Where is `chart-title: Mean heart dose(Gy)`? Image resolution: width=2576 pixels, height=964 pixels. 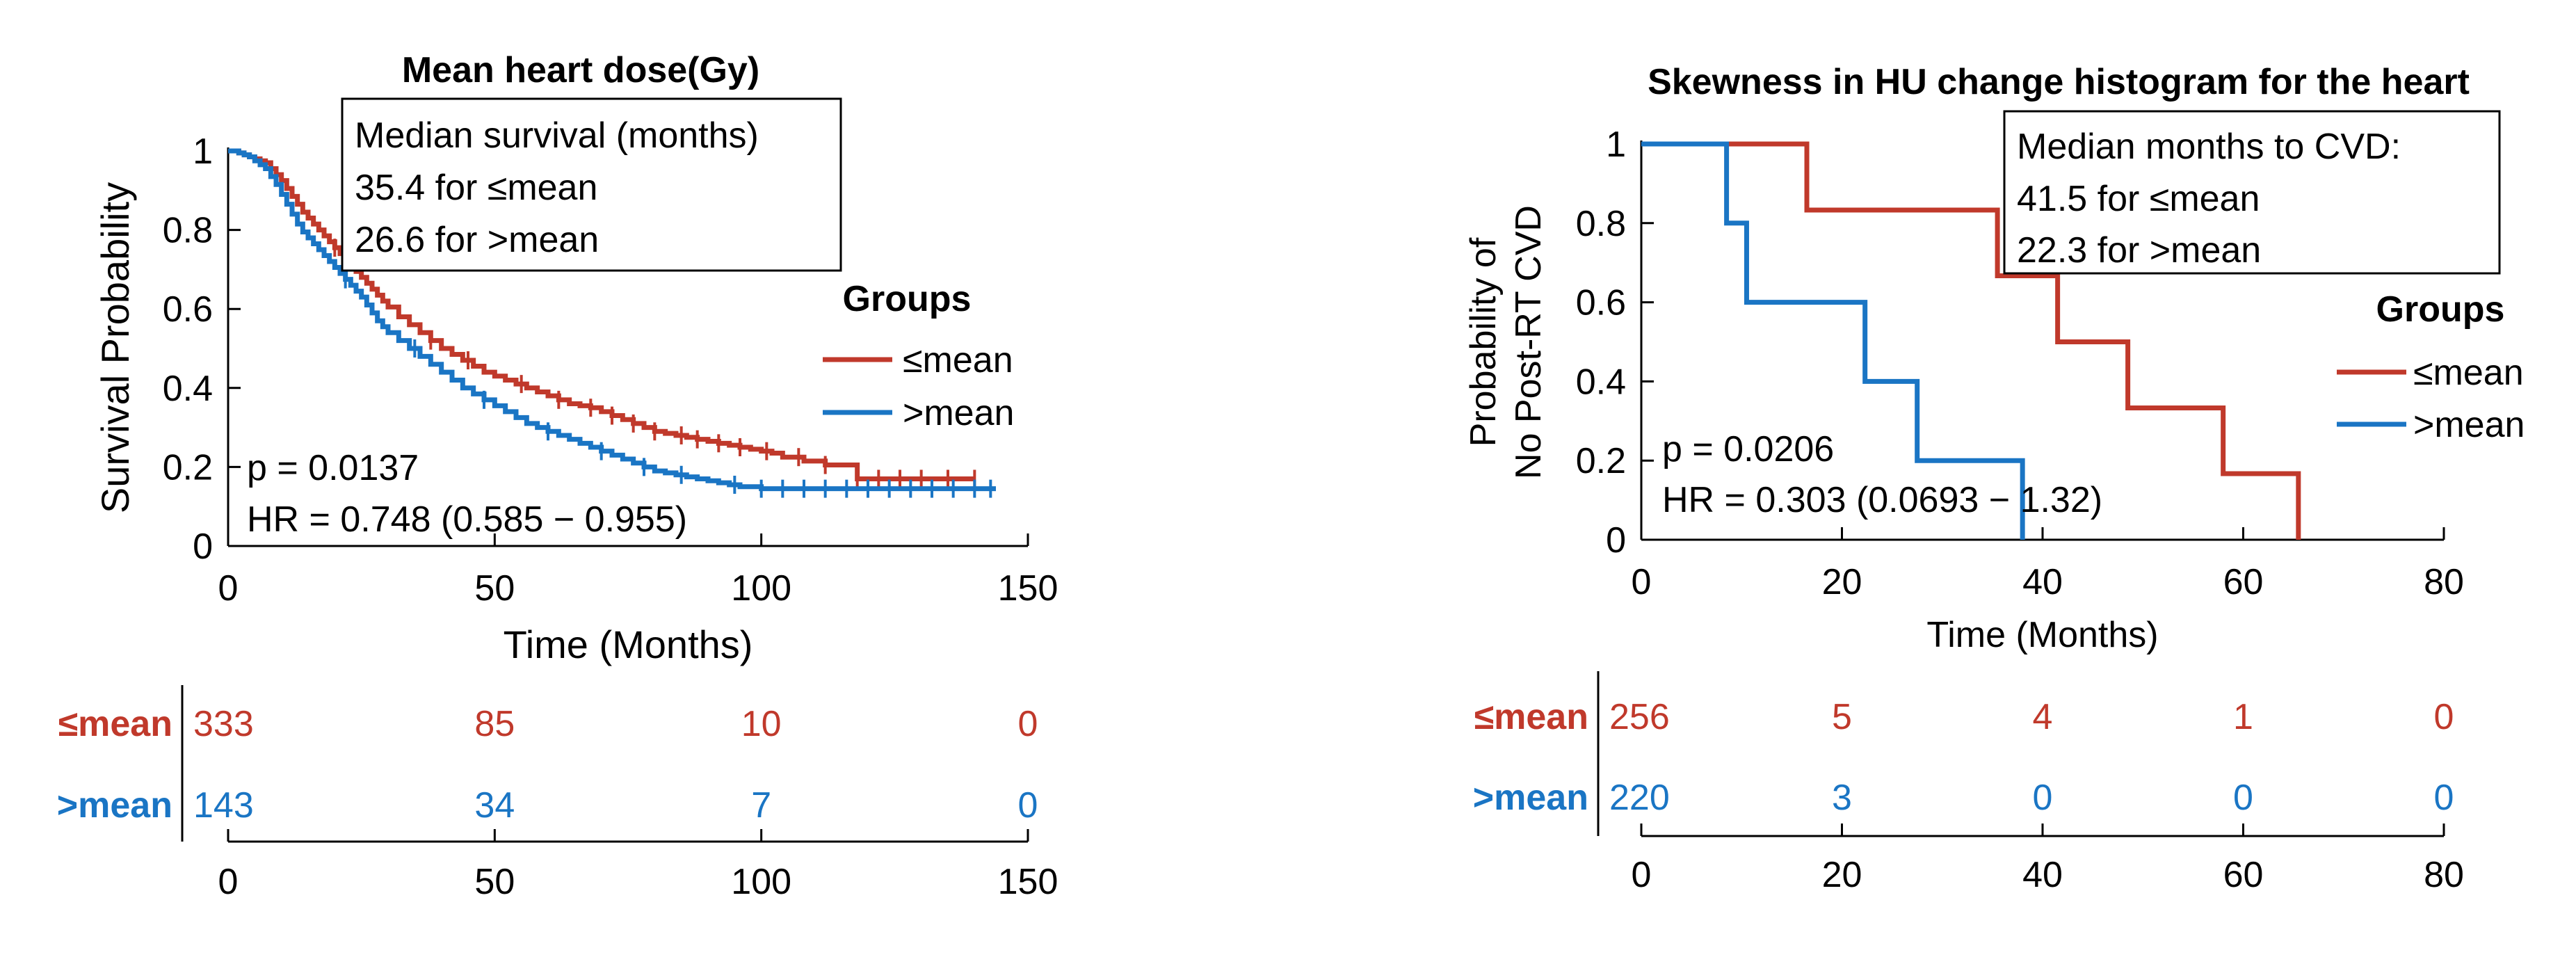 chart-title: Mean heart dose(Gy) is located at coordinates (580, 70).